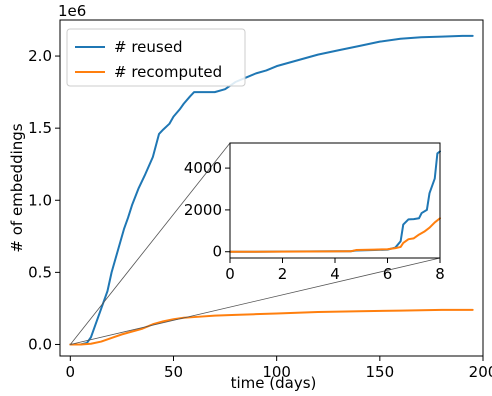 Image resolution: width=492 pixels, height=396 pixels. I want to click on y-axis-offset-text: 1e6, so click(72, 11).